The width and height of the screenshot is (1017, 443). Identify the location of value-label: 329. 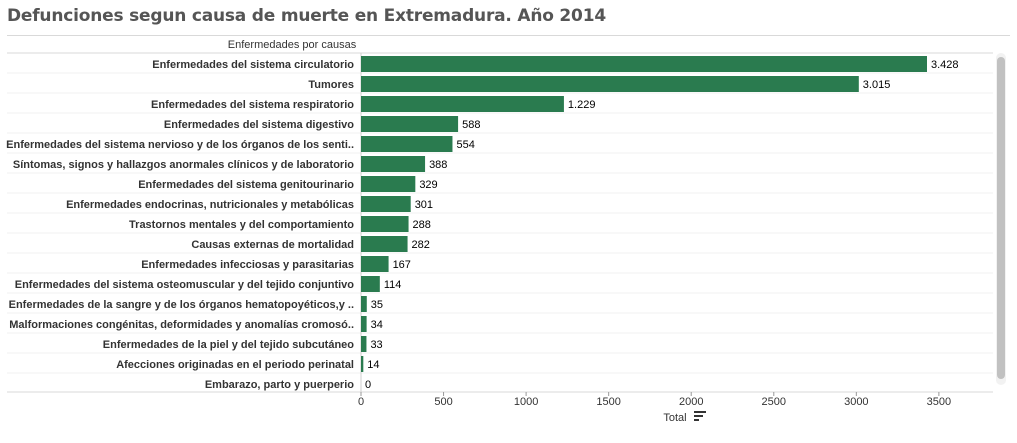
(428, 185).